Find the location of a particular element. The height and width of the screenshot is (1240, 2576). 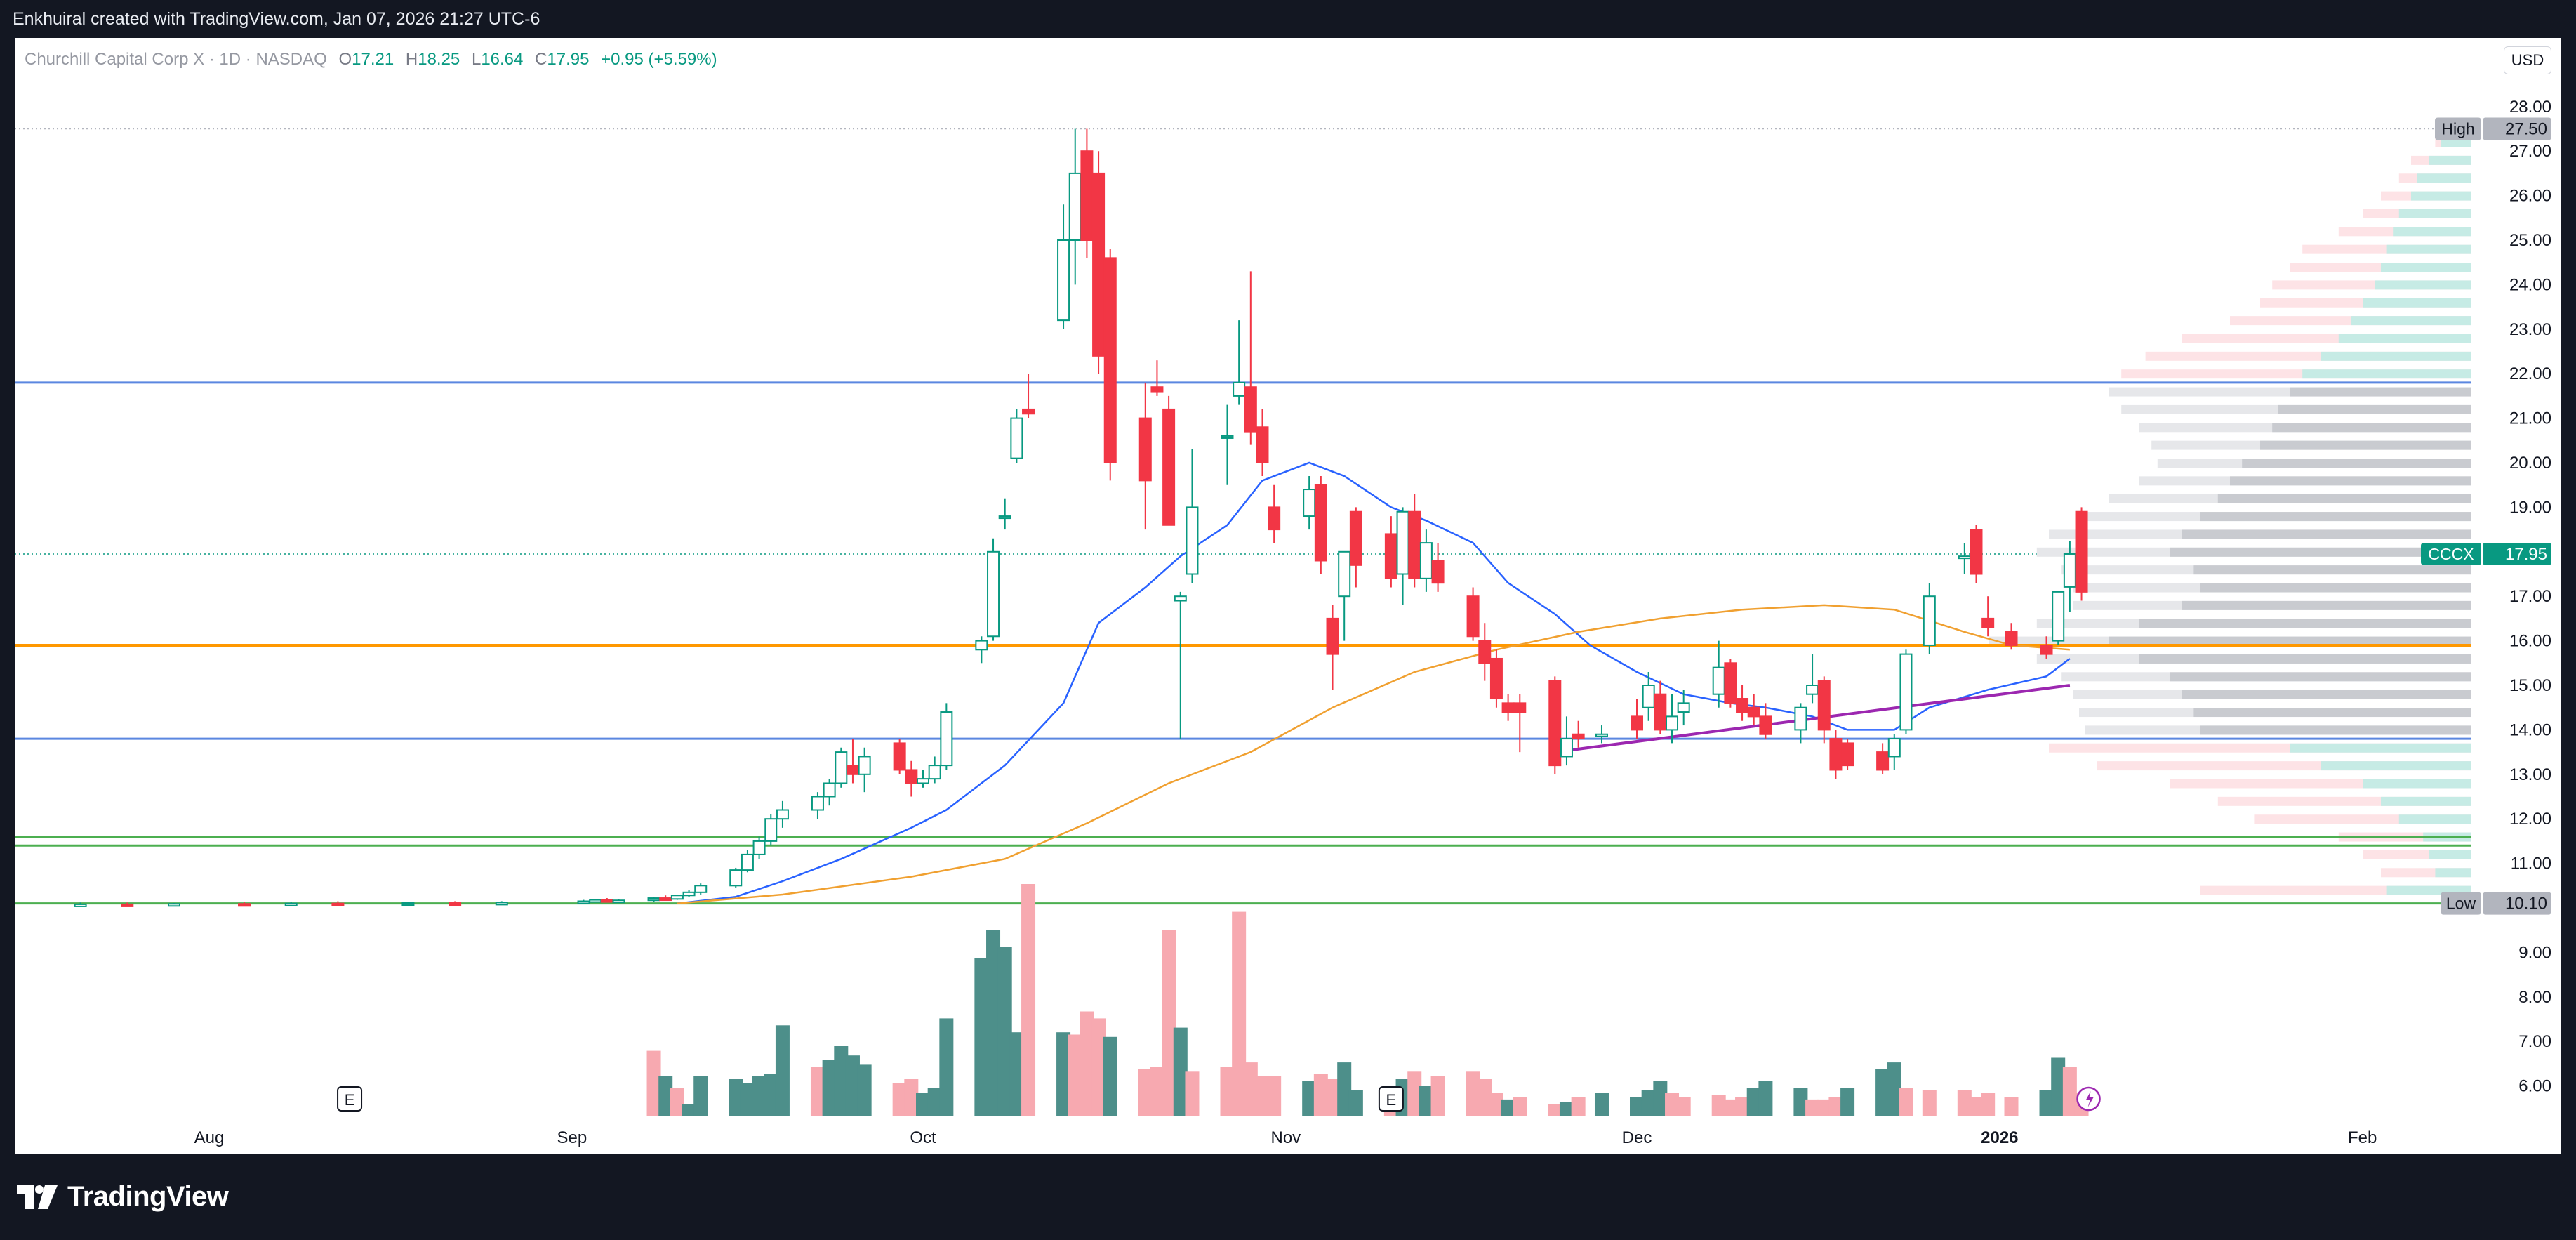

close-value: 17.95 is located at coordinates (569, 59).